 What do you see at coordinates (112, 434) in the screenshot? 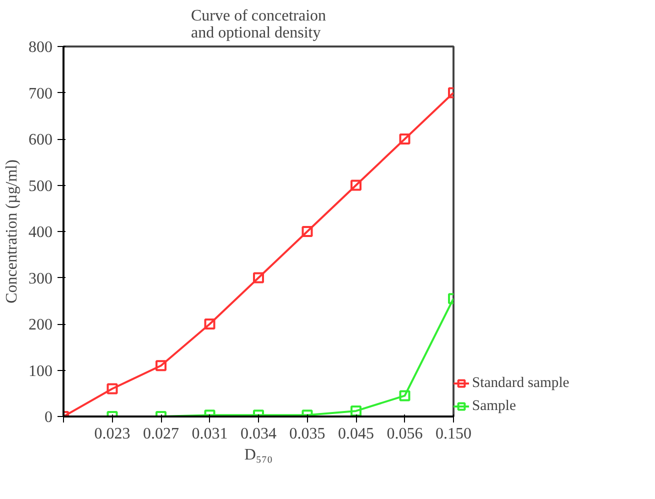
I see `x-tick-label: 0.023` at bounding box center [112, 434].